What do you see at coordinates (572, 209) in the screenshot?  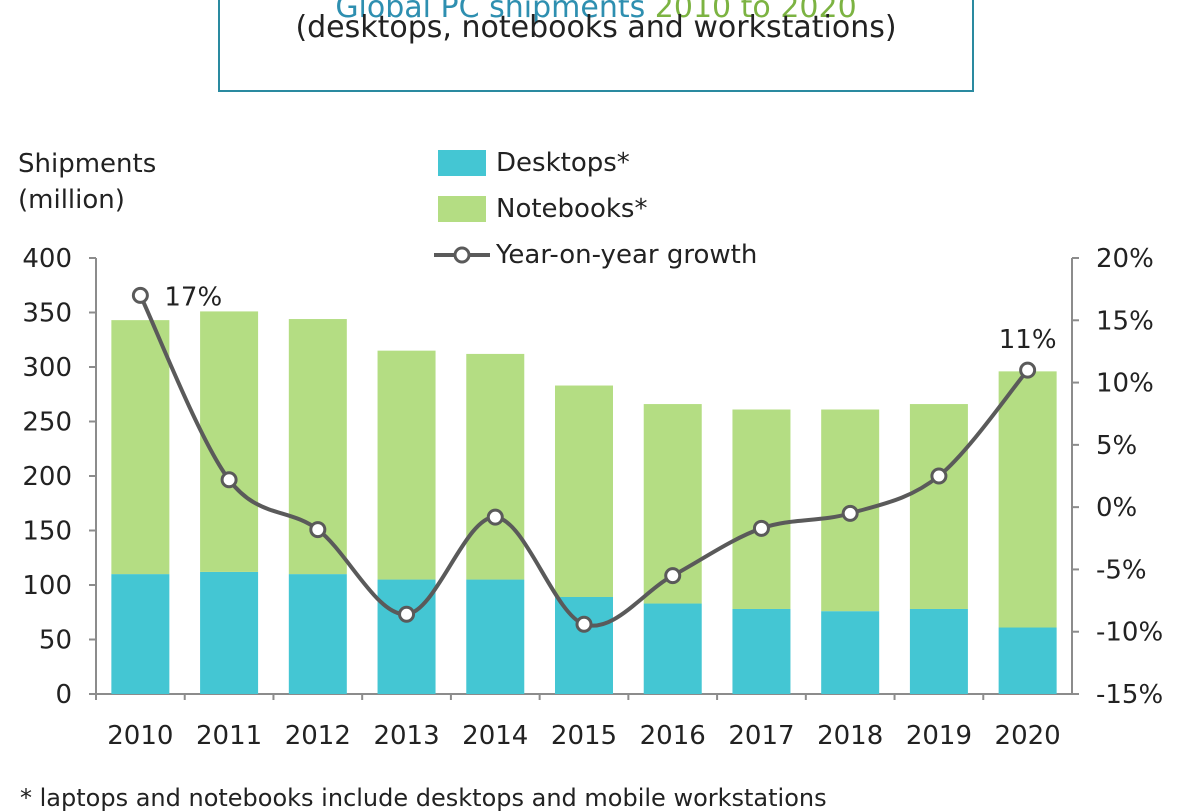 I see `legend-label-notebooks: Notebooks*` at bounding box center [572, 209].